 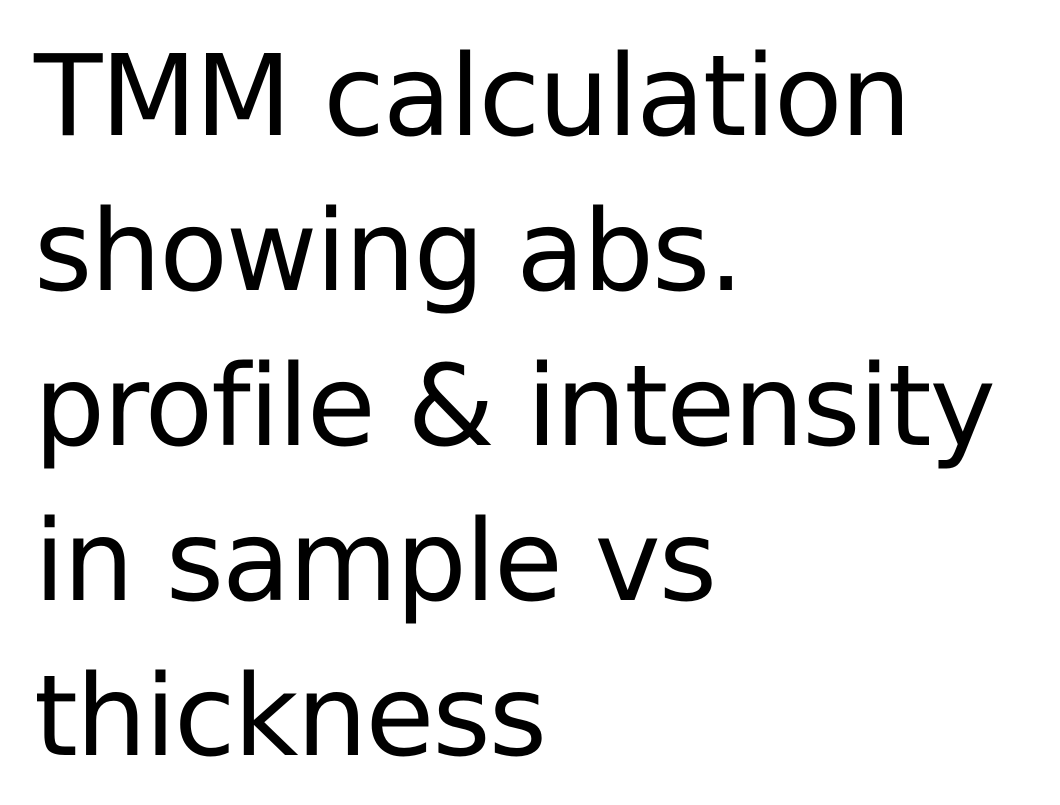 What do you see at coordinates (290, 717) in the screenshot?
I see `slide-text-line-5: thickness` at bounding box center [290, 717].